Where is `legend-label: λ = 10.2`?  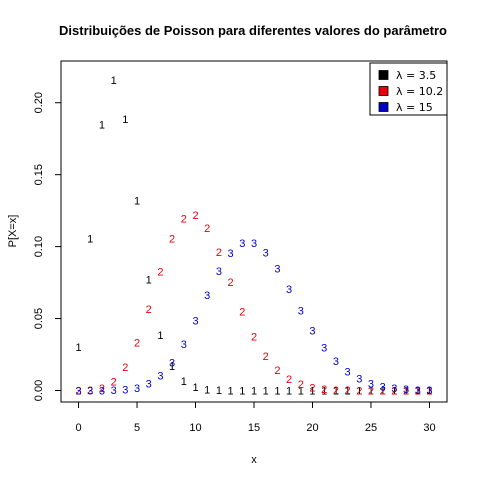
legend-label: λ = 10.2 is located at coordinates (419, 91).